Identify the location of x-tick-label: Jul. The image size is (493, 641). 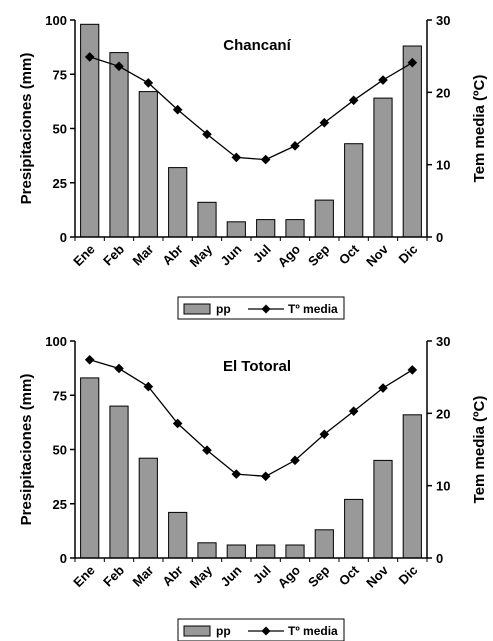
(262, 575).